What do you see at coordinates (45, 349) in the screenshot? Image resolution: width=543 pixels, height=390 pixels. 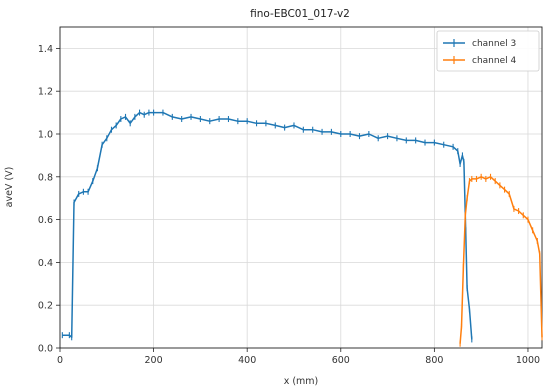 I see `y-tick-label: 0.0` at bounding box center [45, 349].